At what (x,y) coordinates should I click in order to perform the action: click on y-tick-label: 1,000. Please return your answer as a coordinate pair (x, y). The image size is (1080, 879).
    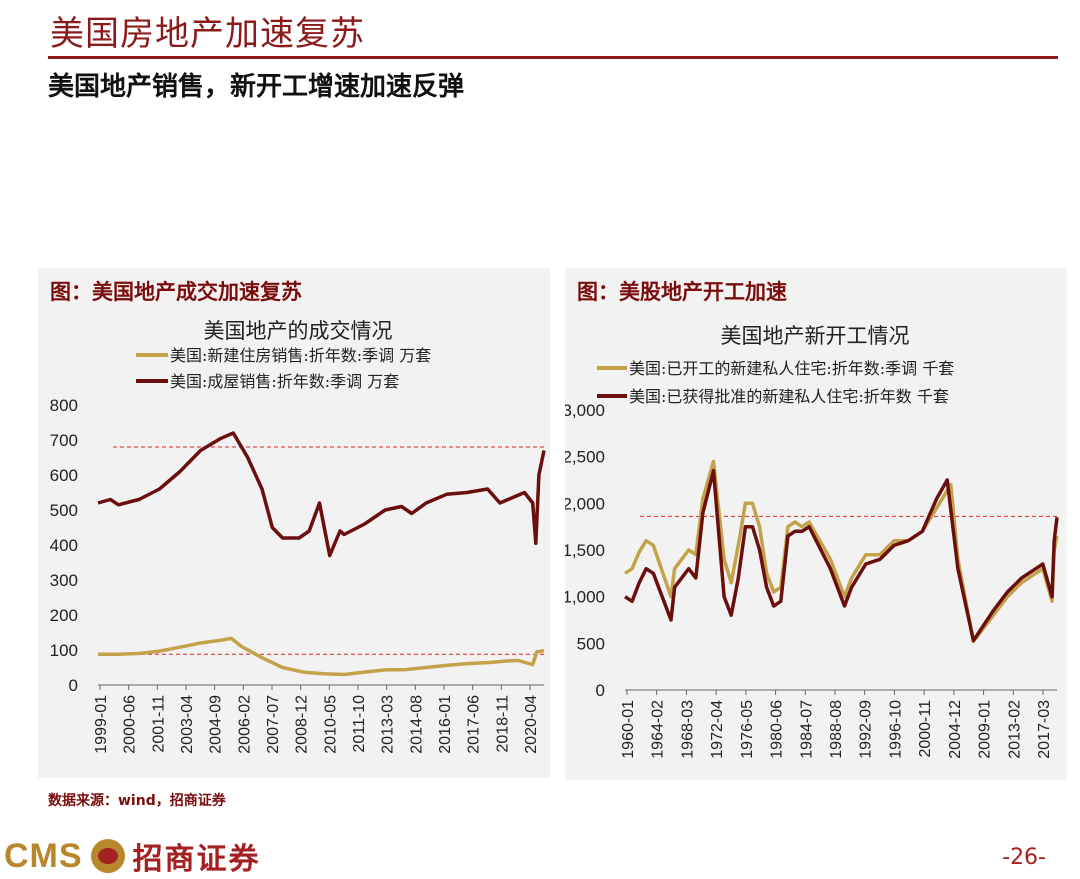
    Looking at the image, I should click on (585, 597).